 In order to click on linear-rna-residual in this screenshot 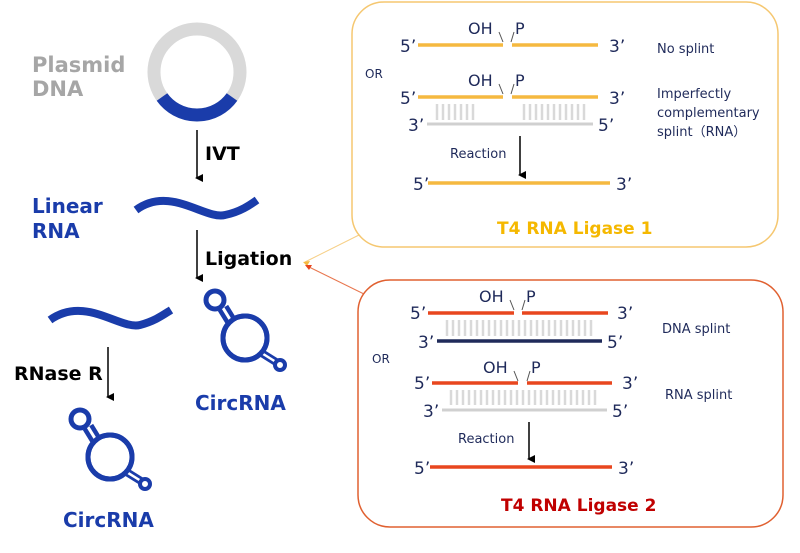, I will do `click(110, 318)`.